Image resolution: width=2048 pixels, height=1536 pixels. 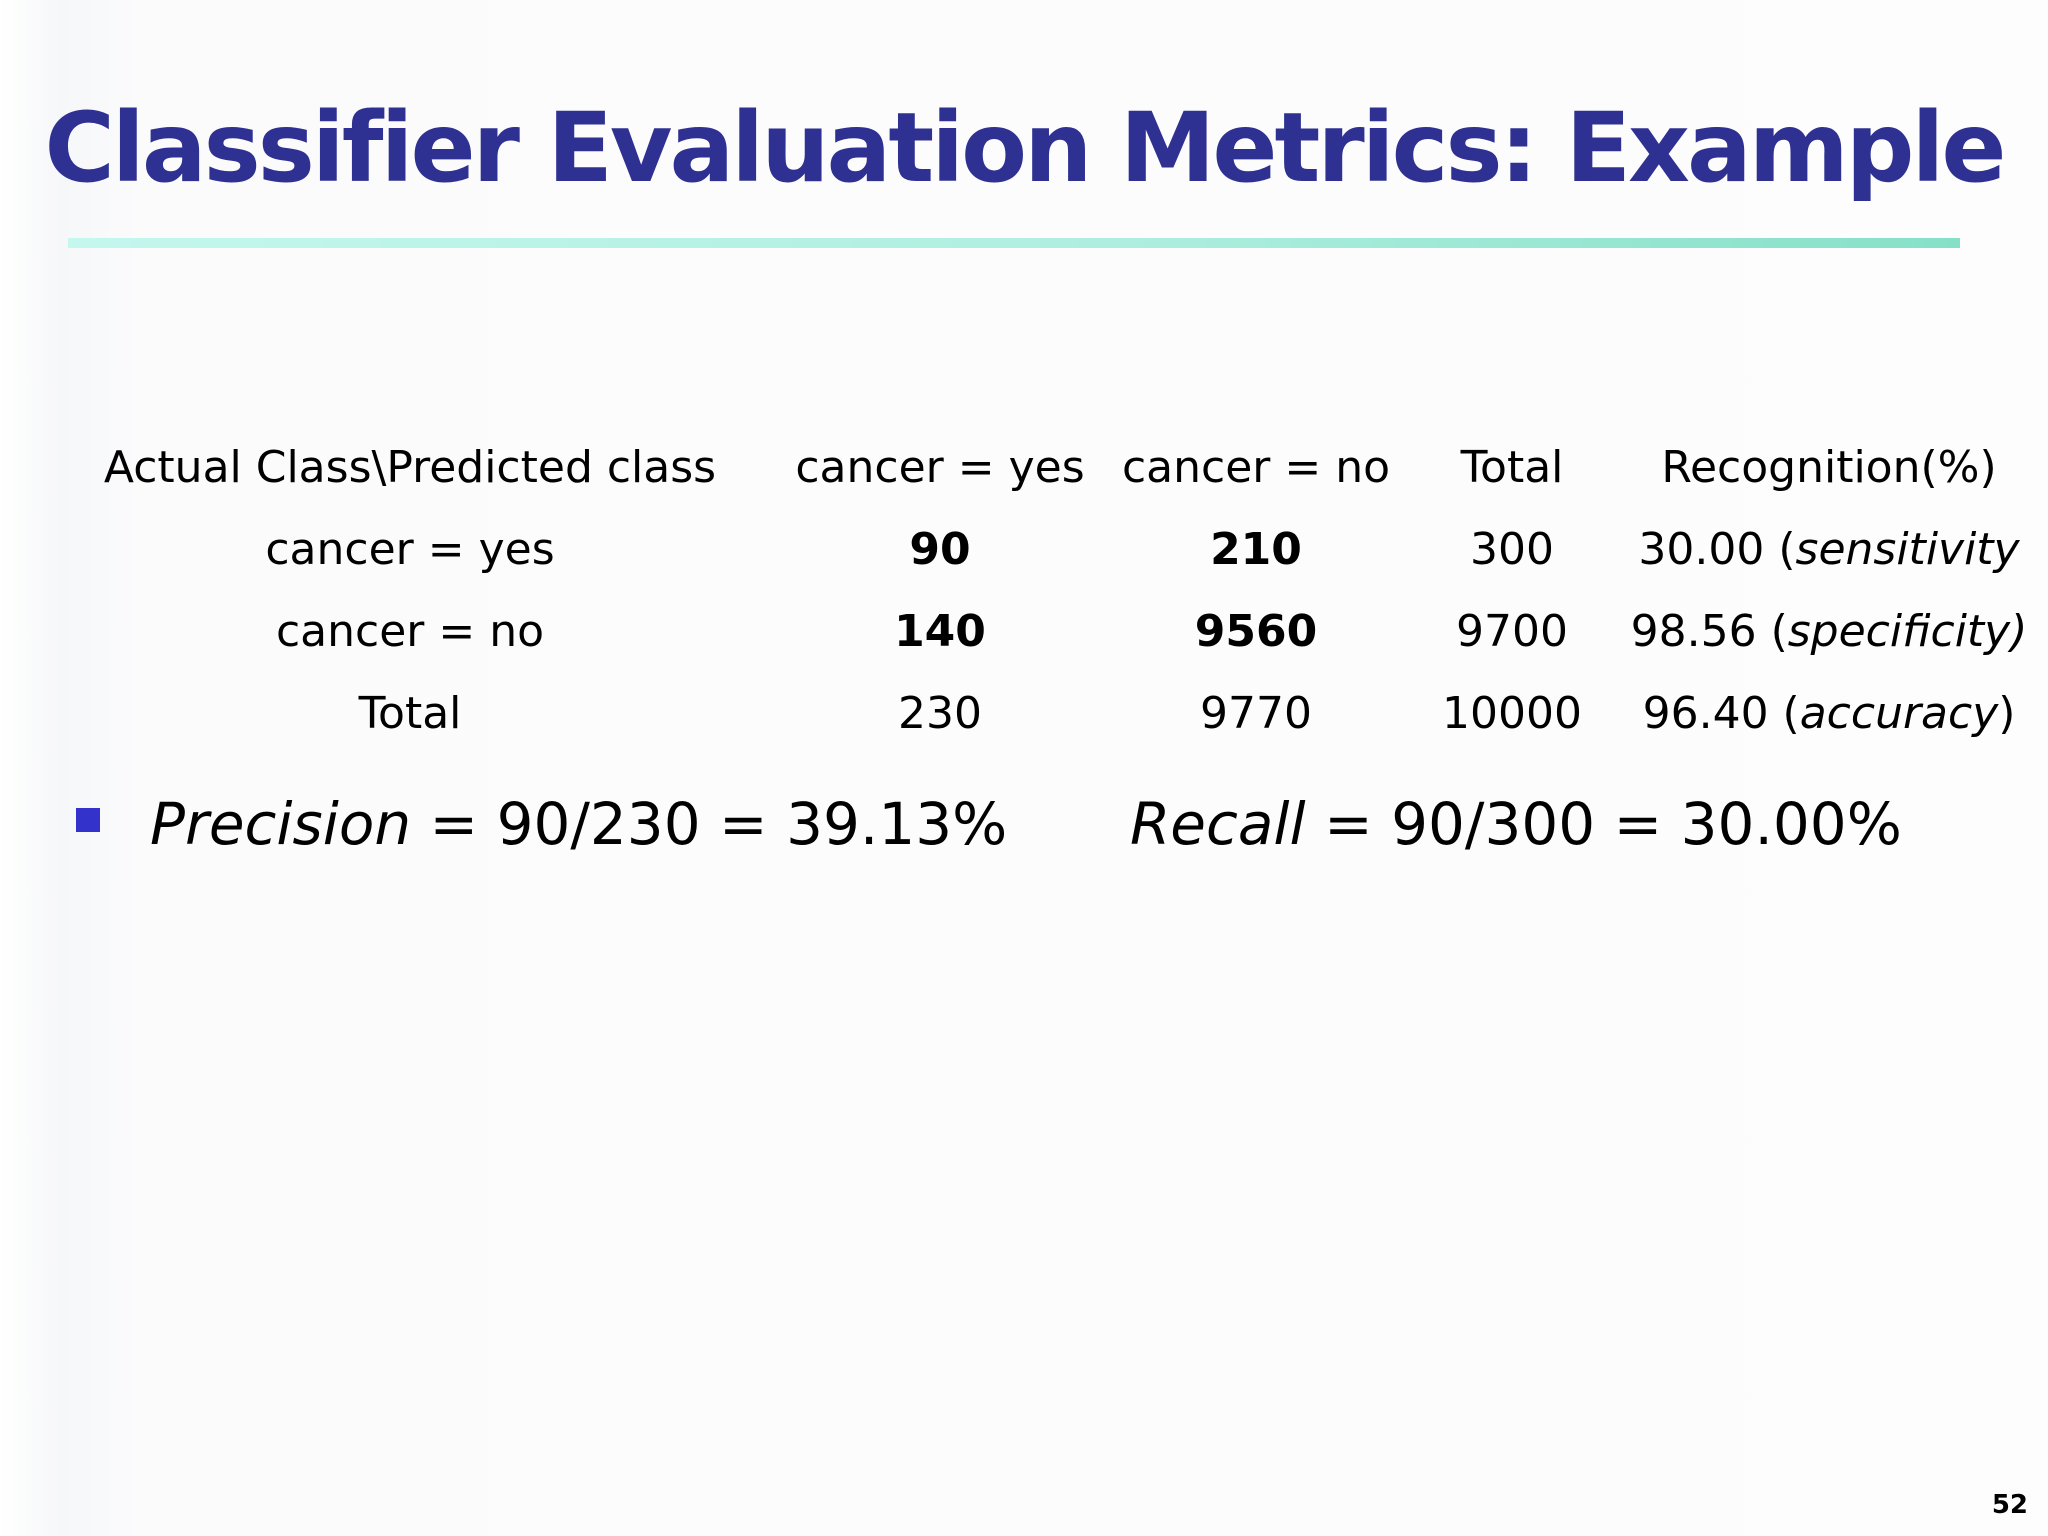 I want to click on recall-formula: Recall = 90/300 = 30.00%, so click(x=1516, y=824).